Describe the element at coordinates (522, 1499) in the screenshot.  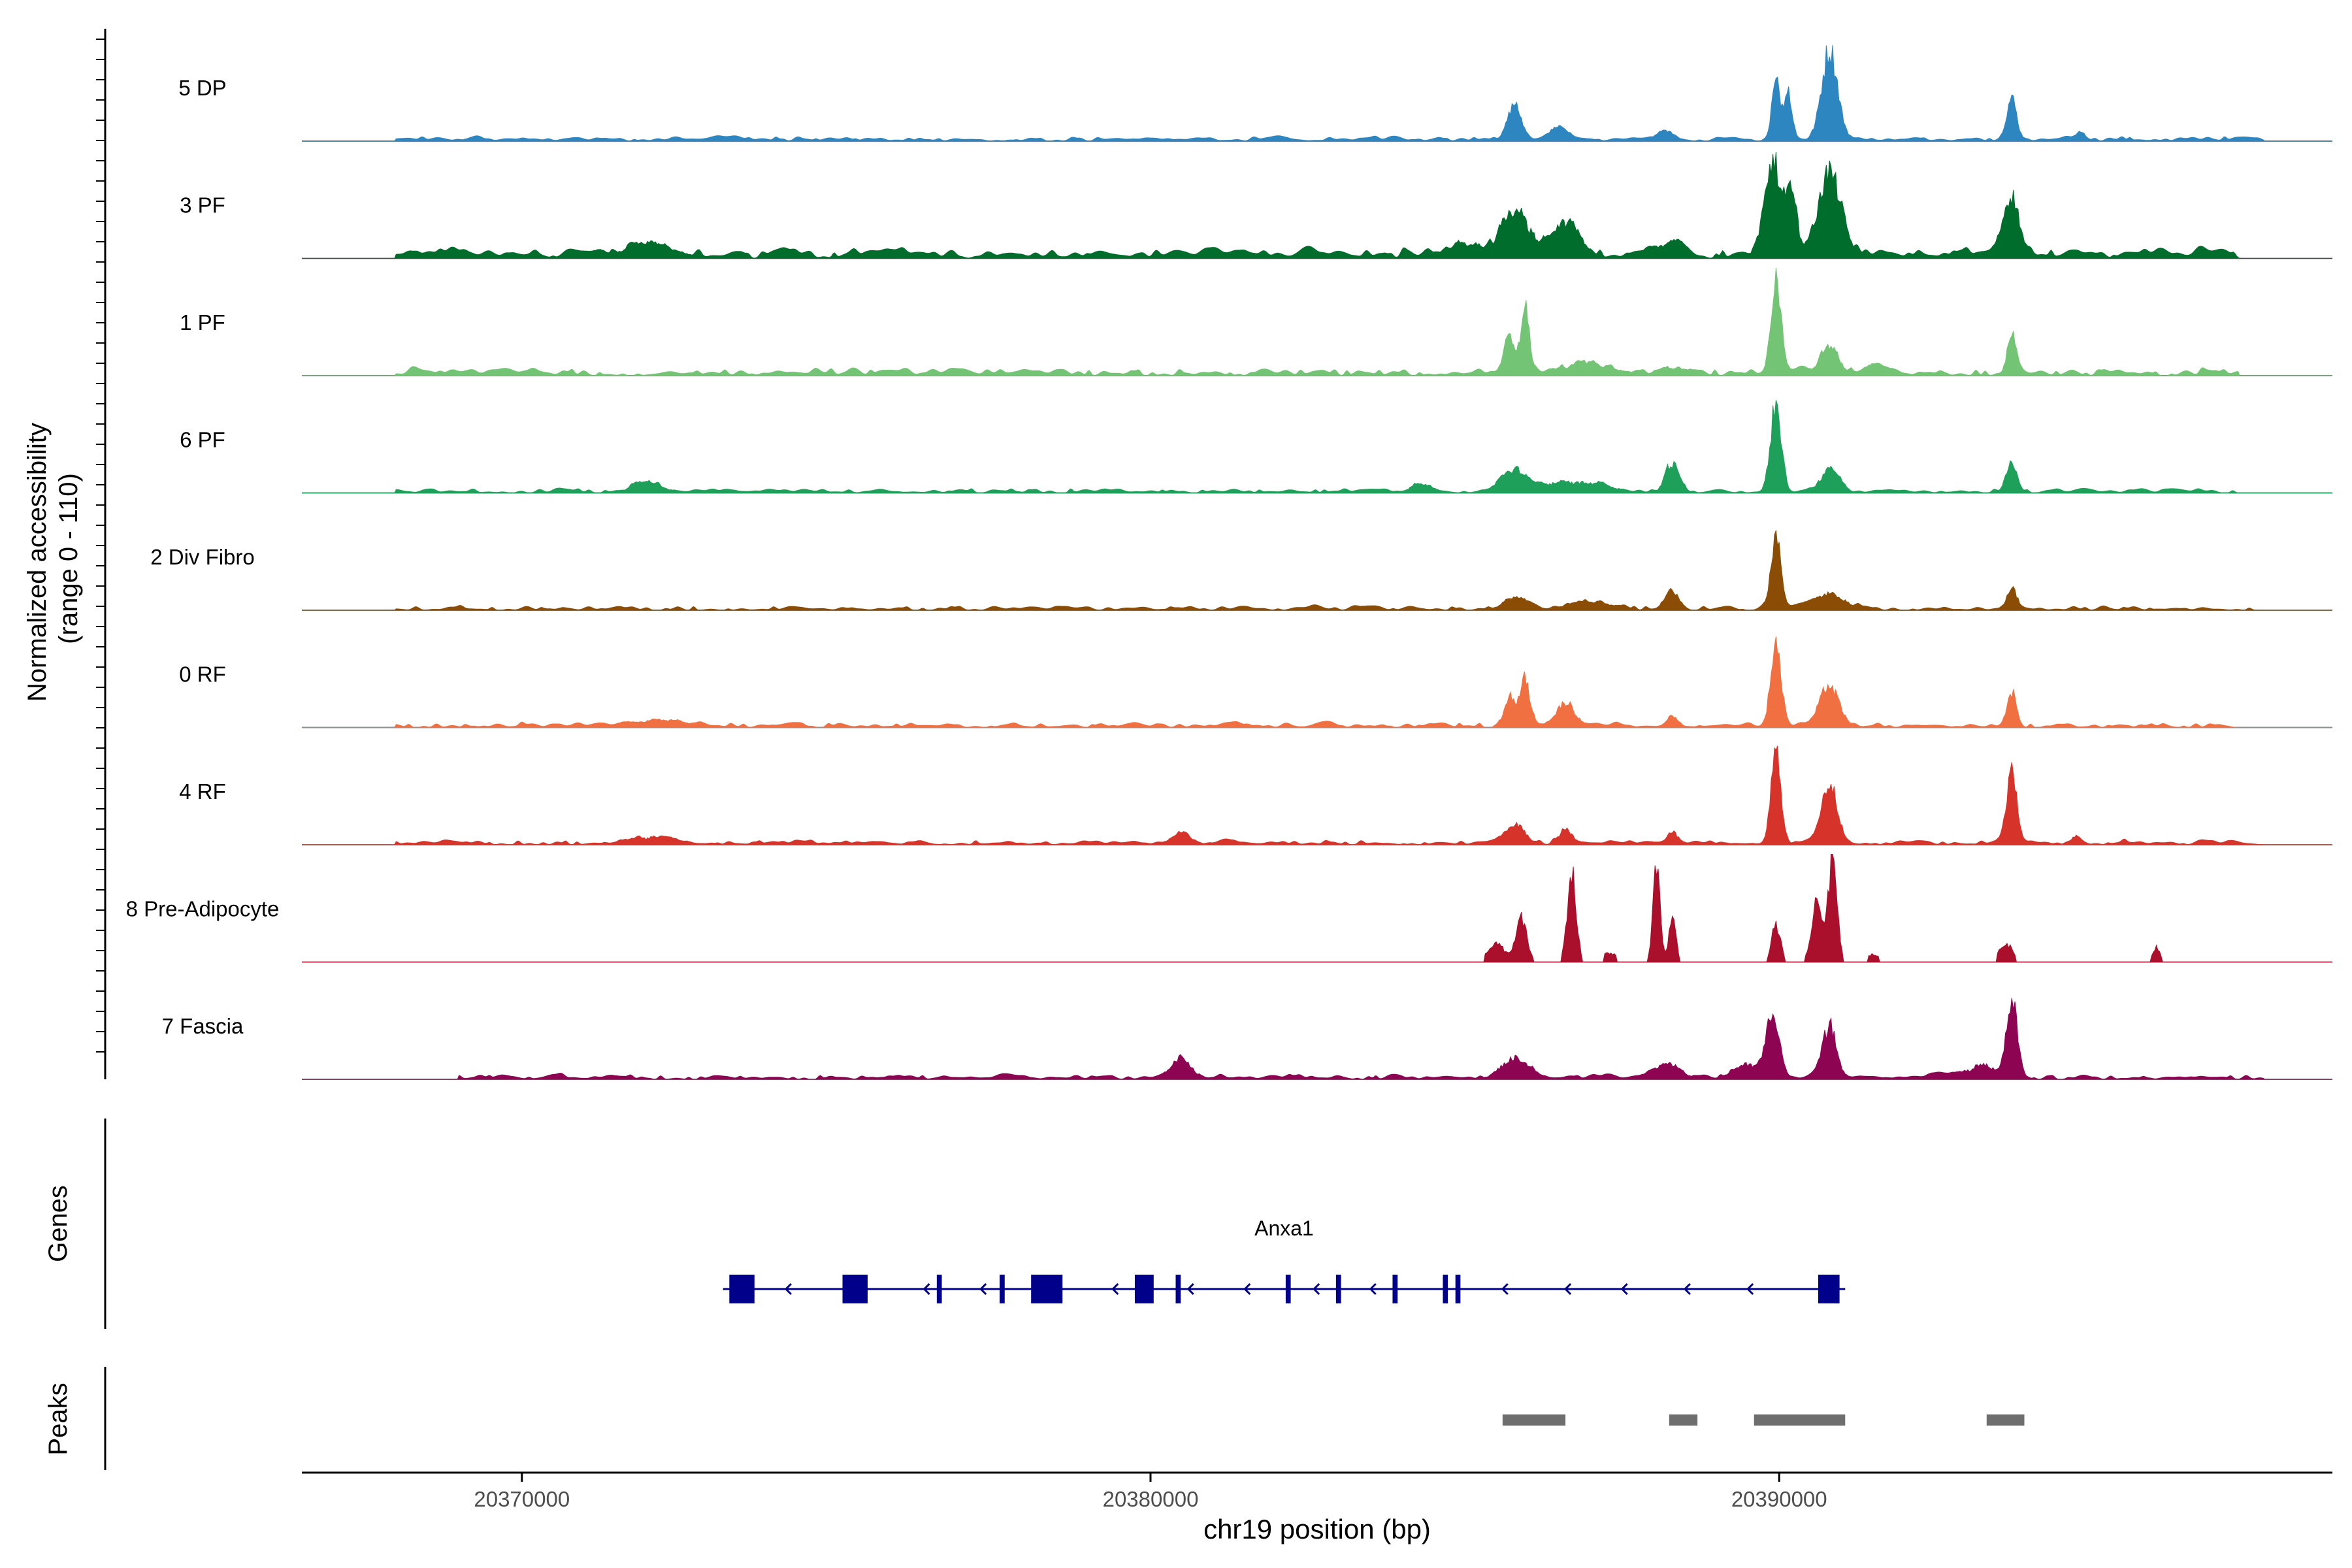
I see `x-tick-label: 20370000` at that location.